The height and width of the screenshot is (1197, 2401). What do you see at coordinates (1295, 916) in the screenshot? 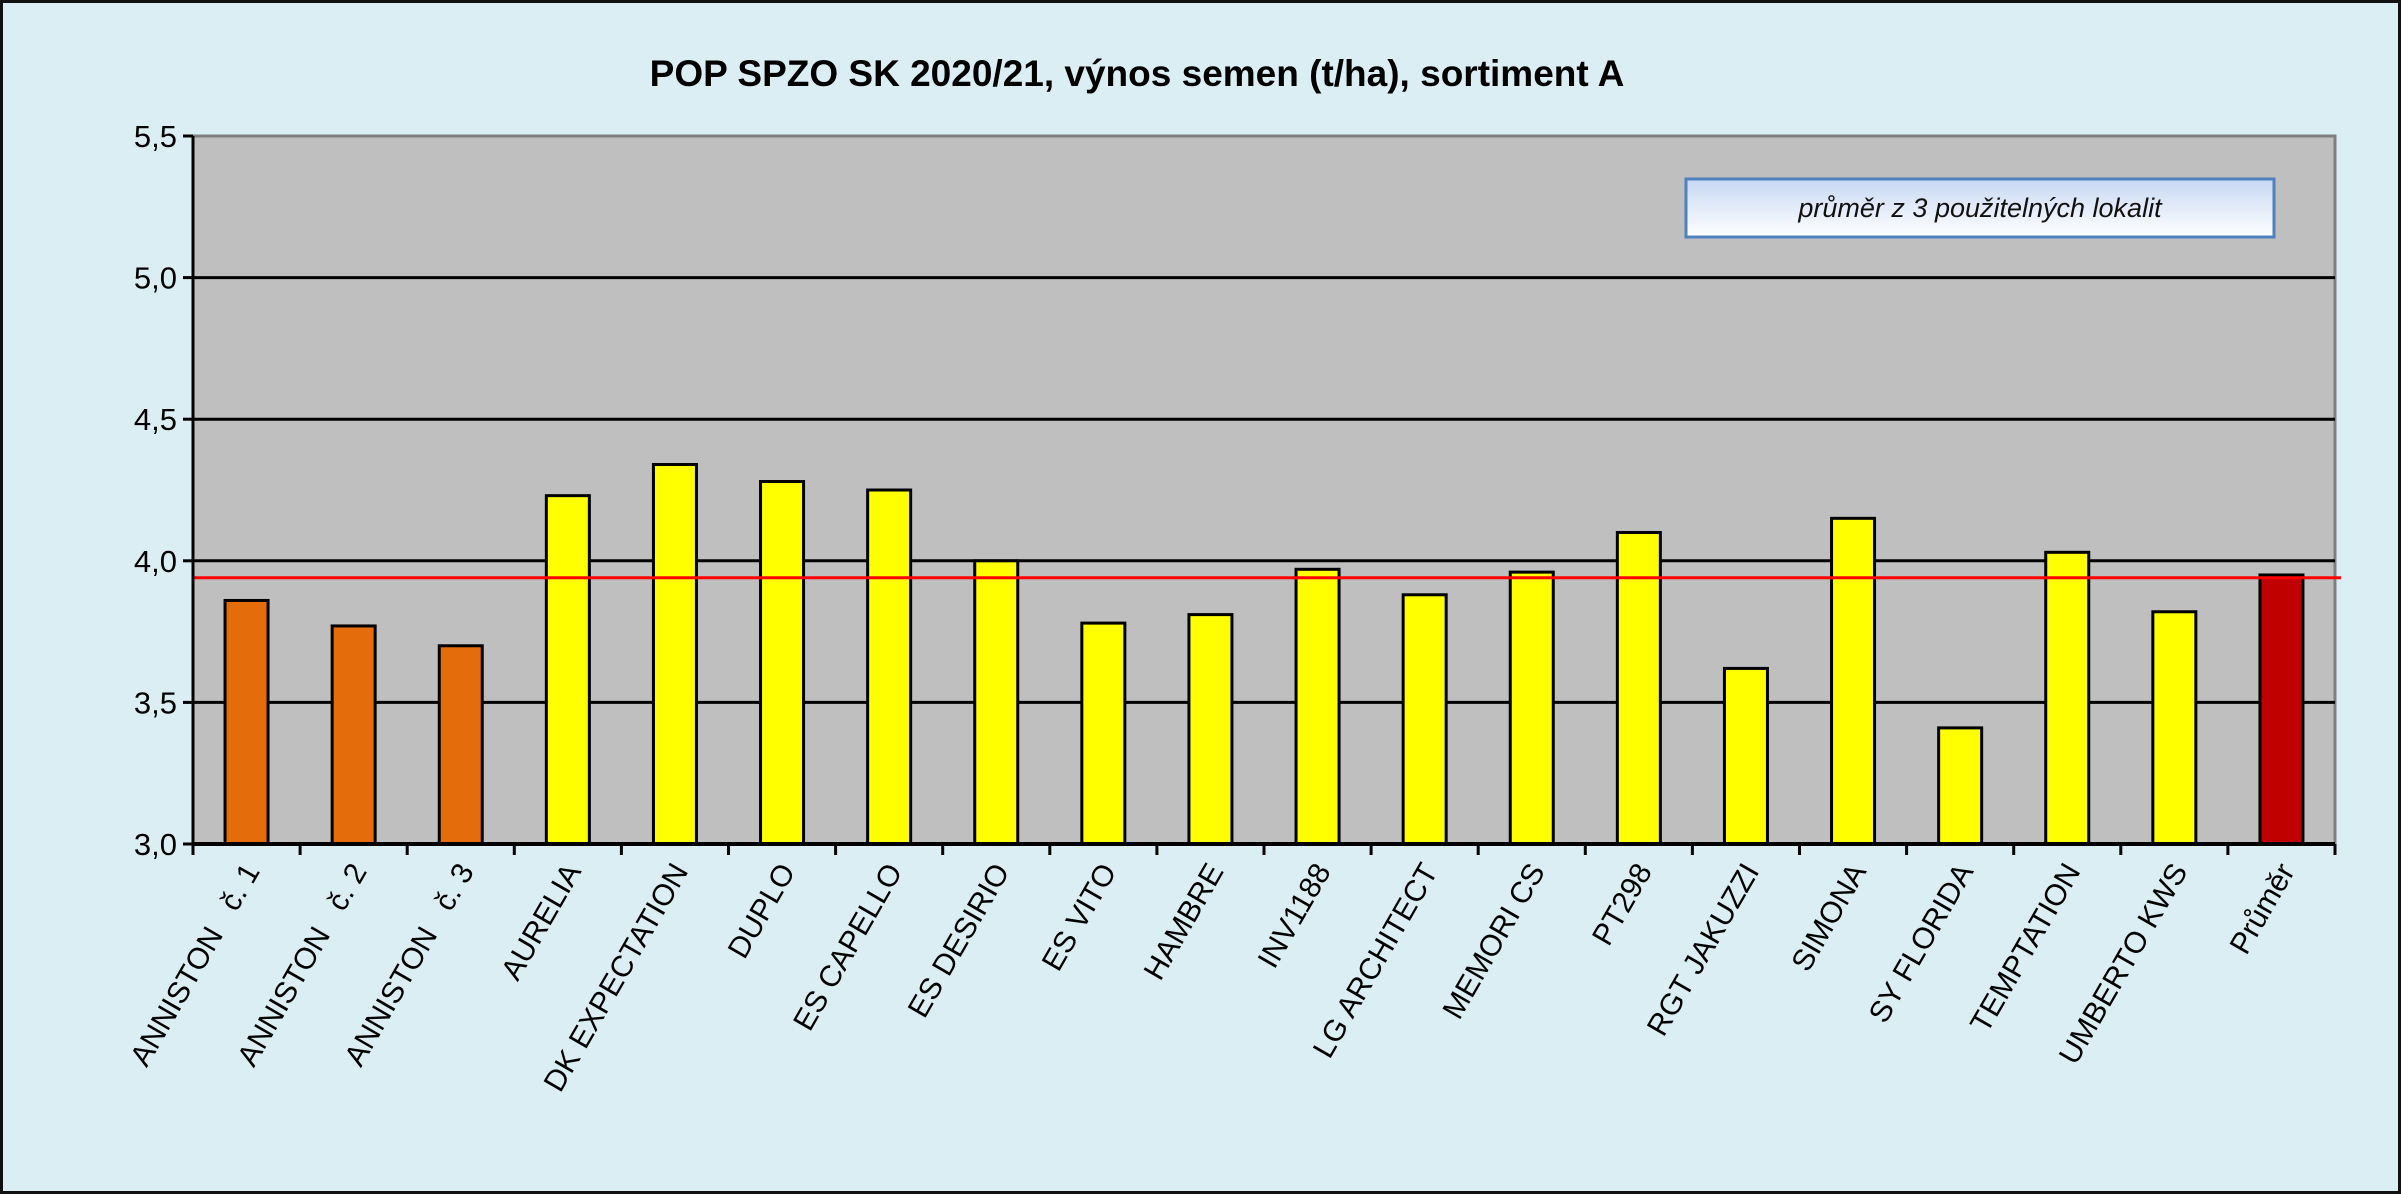
I see `category-label: INV1188` at bounding box center [1295, 916].